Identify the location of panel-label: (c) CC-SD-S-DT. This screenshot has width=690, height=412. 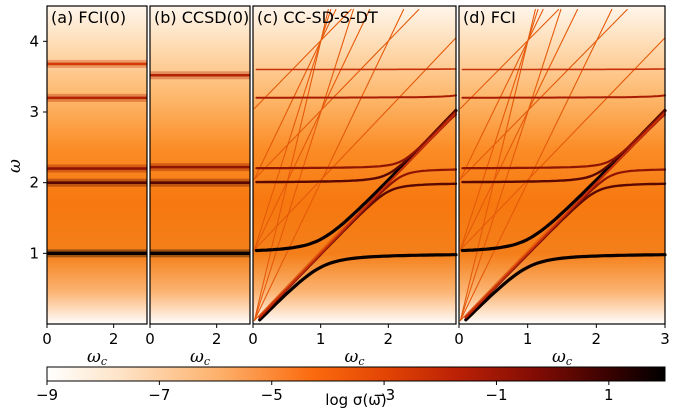
(317, 17).